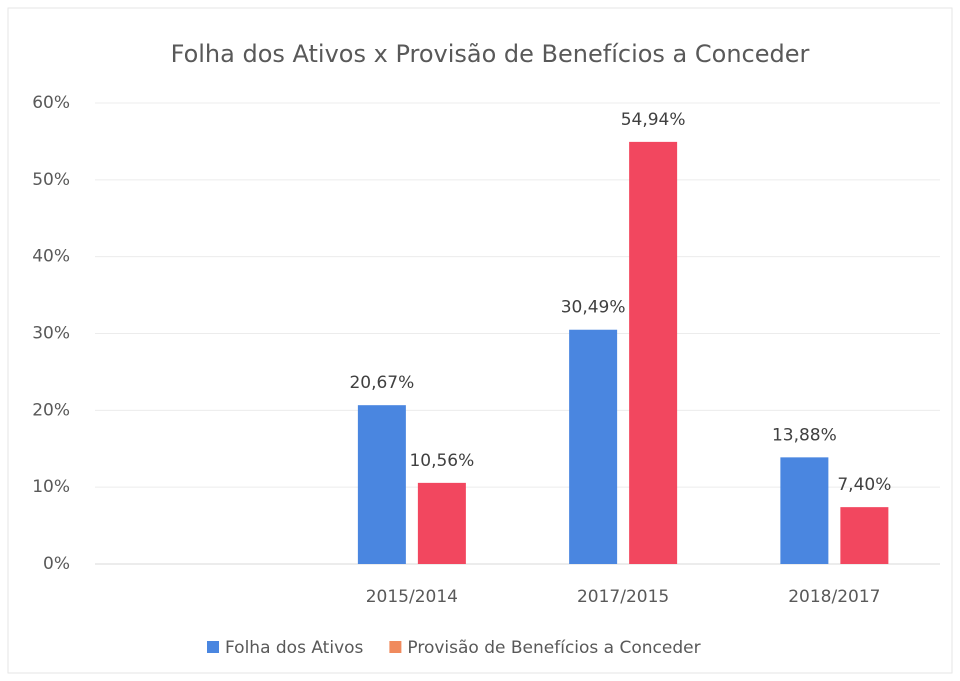 This screenshot has width=960, height=681. Describe the element at coordinates (804, 435) in the screenshot. I see `data-label: 13,88%` at that location.